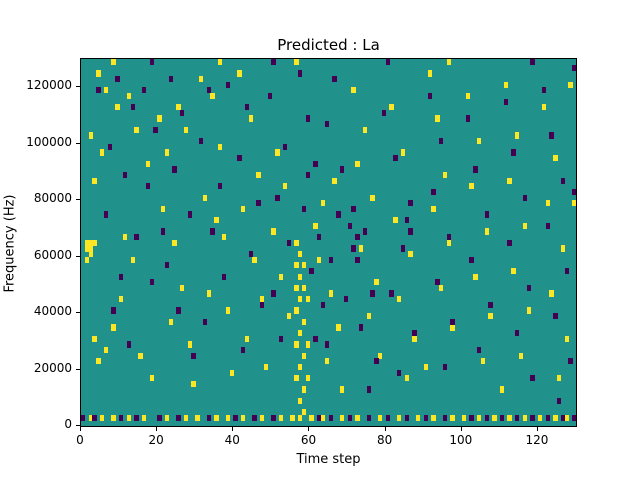 The height and width of the screenshot is (480, 640). Describe the element at coordinates (49, 141) in the screenshot. I see `y-tick-label: 100000` at that location.